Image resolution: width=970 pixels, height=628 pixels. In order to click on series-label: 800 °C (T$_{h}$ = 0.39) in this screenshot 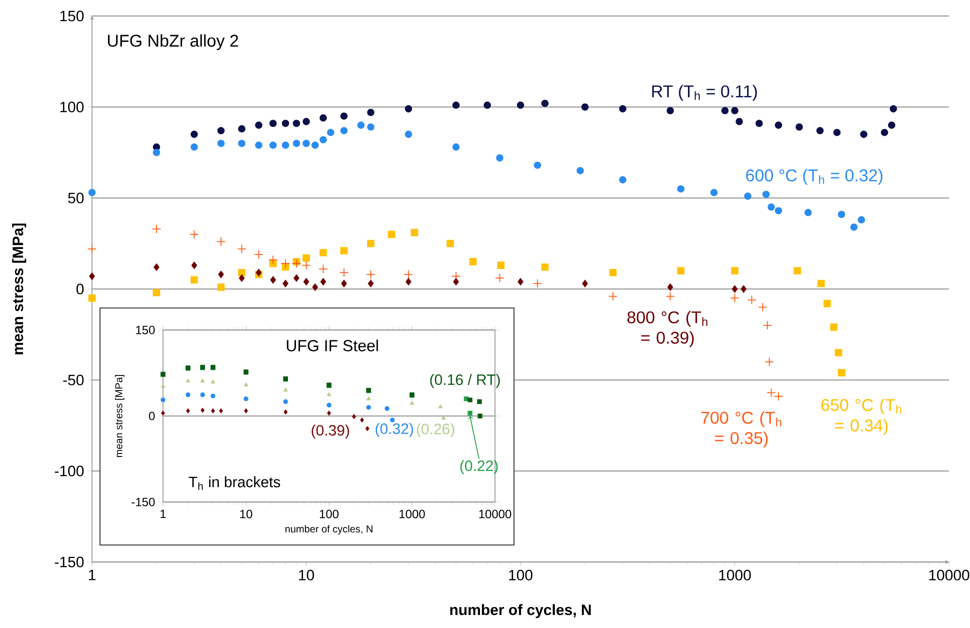, I will do `click(667, 329)`.